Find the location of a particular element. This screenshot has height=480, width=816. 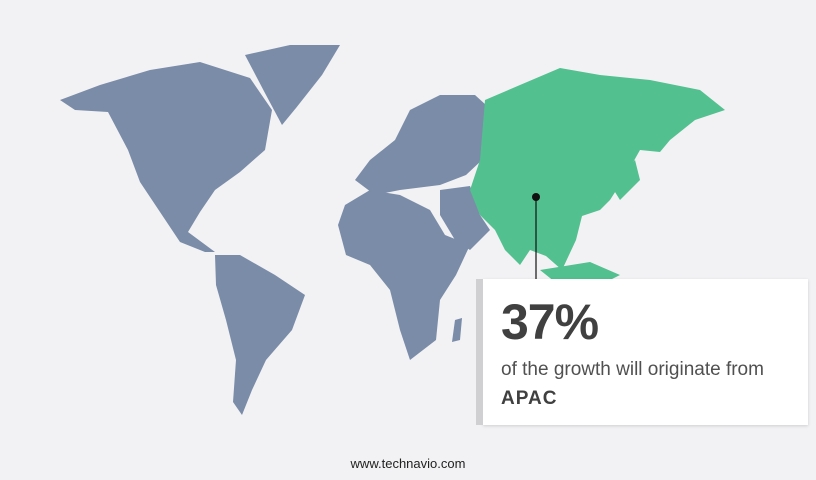

apac-region is located at coordinates (597, 177).